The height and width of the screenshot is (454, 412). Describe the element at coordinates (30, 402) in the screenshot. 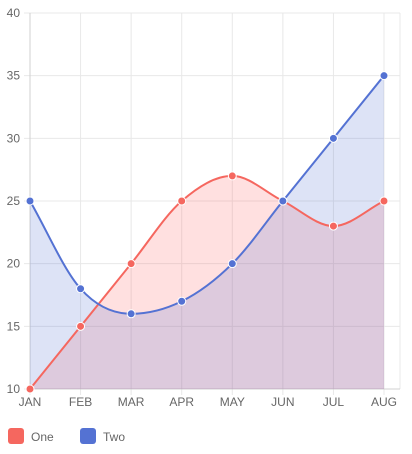

I see `x-tick-label: JAN` at that location.